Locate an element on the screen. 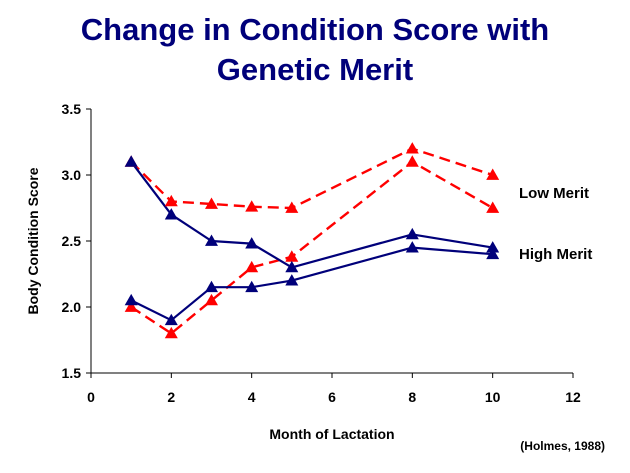 The width and height of the screenshot is (630, 473). source-note: (Holmes, 1988) is located at coordinates (562, 446).